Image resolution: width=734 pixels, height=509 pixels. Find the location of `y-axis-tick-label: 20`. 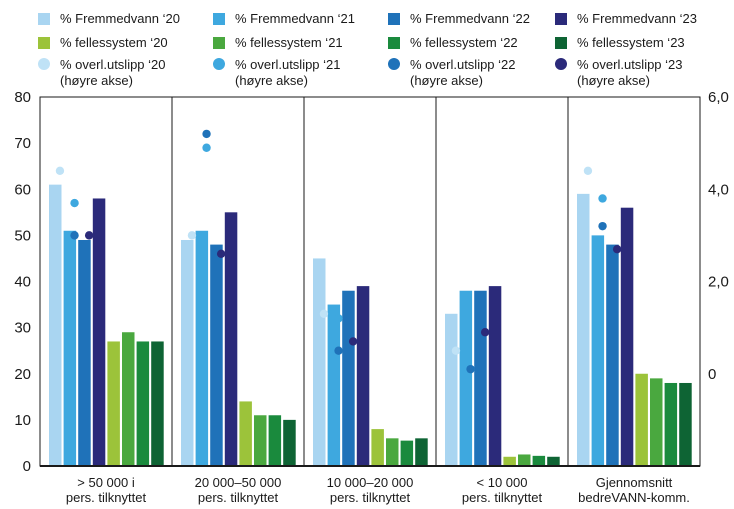

y-axis-tick-label: 20 is located at coordinates (22, 374).